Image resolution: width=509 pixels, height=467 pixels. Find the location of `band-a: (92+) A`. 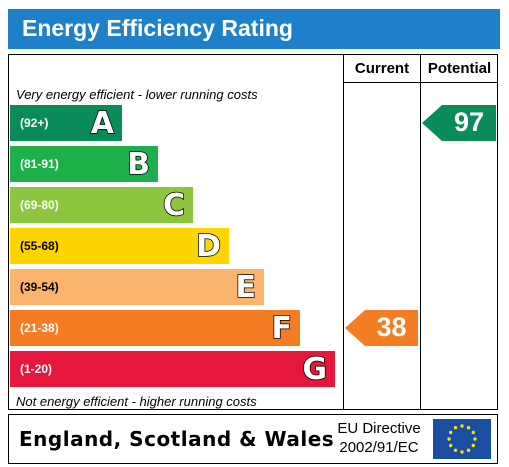

band-a: (92+) A is located at coordinates (66, 123).